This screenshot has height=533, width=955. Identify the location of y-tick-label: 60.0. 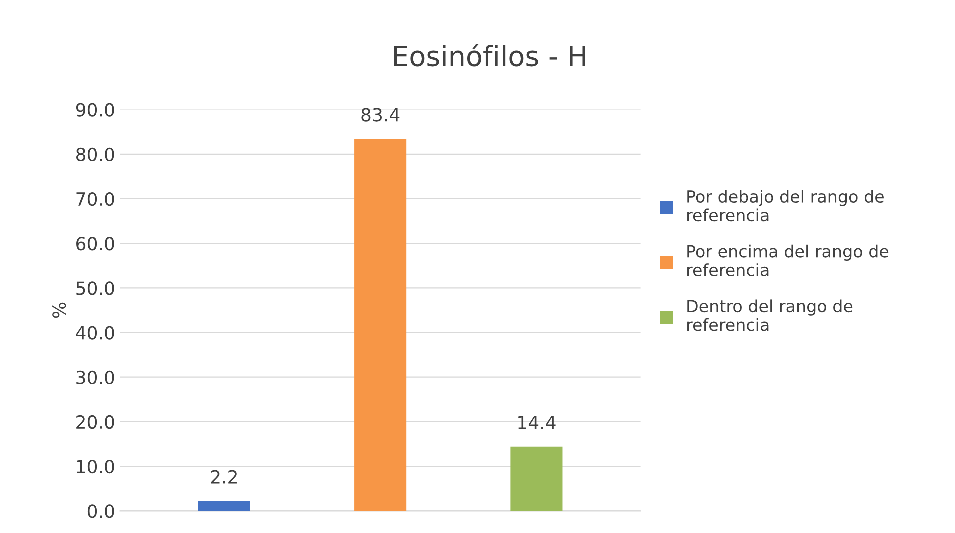
(95, 244).